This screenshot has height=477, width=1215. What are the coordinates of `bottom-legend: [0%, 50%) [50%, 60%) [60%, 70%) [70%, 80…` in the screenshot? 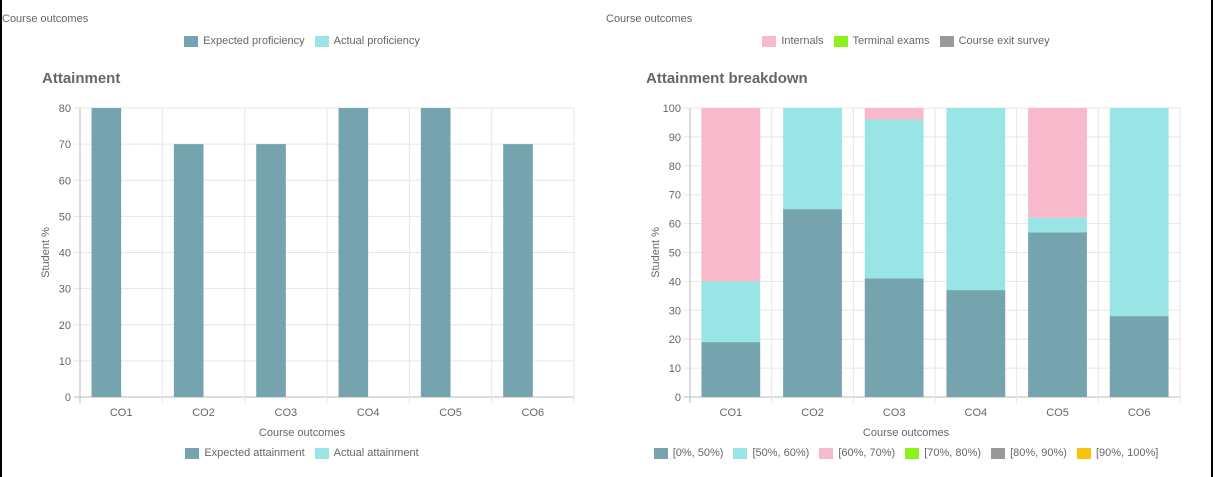 It's located at (906, 453).